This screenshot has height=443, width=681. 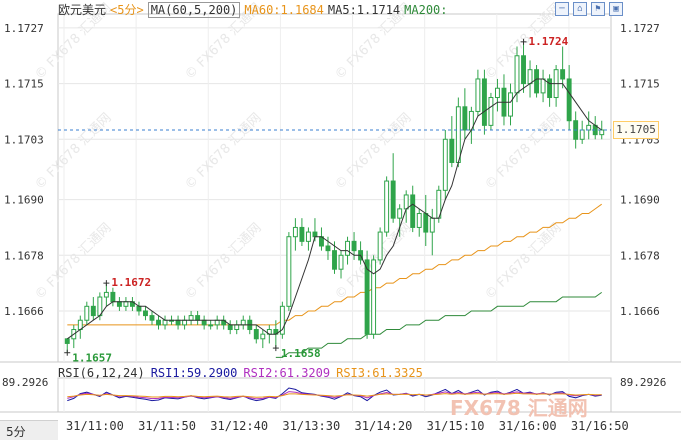 I want to click on annotation-label: 1.1658, so click(x=301, y=353).